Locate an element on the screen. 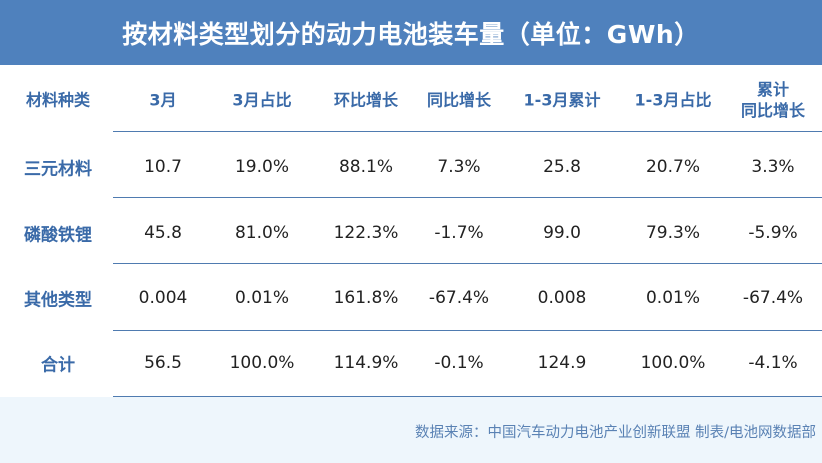 The height and width of the screenshot is (463, 822). table-cell: 99.0 is located at coordinates (562, 233).